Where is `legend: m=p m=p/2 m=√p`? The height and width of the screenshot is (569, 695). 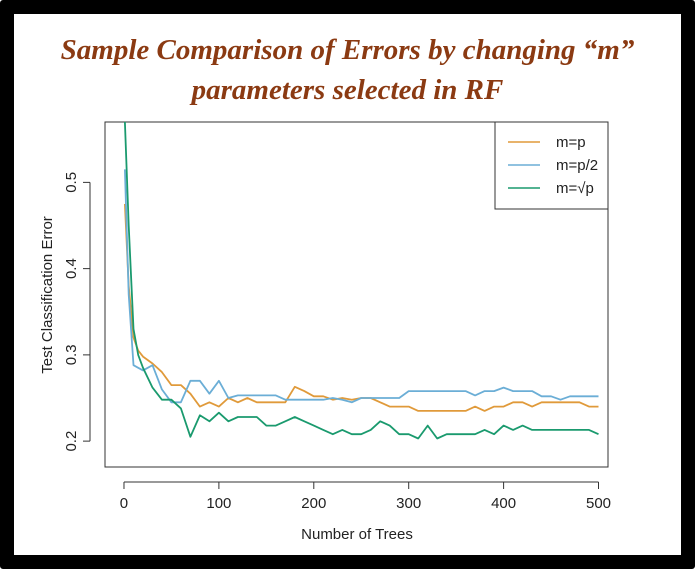 legend: m=p m=p/2 m=√p is located at coordinates (551, 165).